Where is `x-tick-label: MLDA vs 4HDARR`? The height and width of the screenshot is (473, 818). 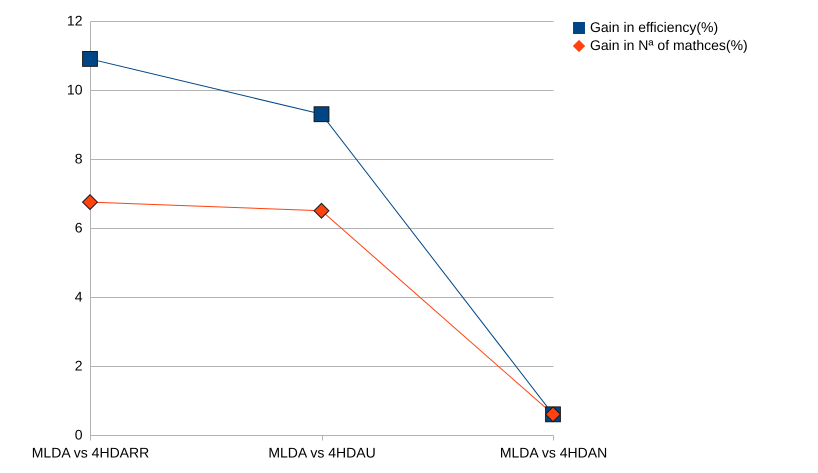 x-tick-label: MLDA vs 4HDARR is located at coordinates (91, 452).